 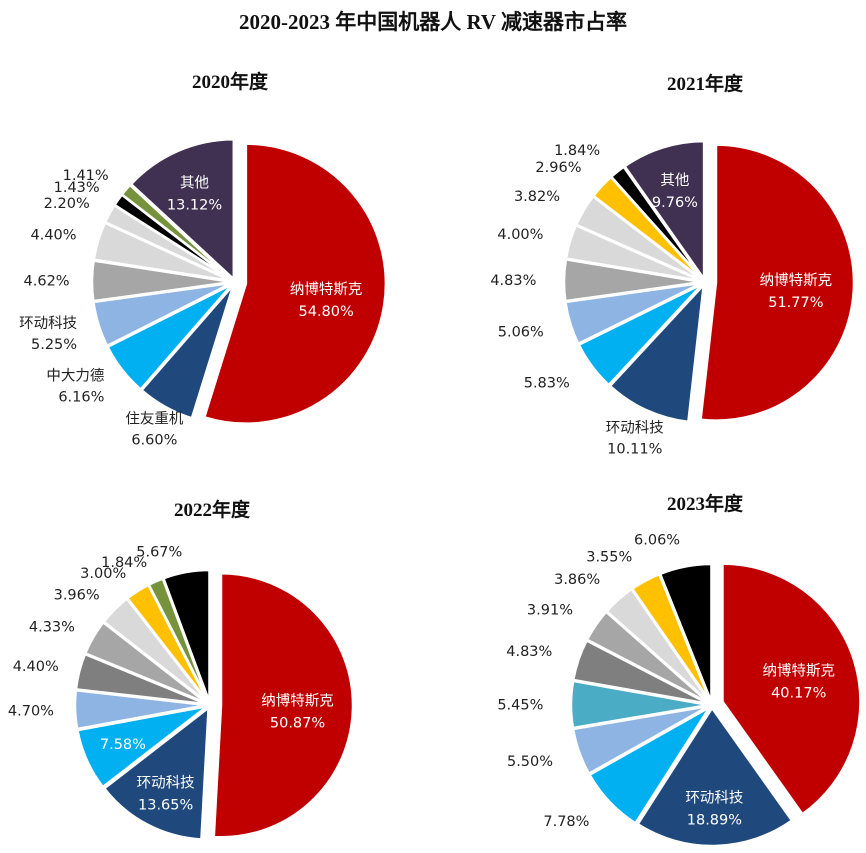 What do you see at coordinates (77, 188) in the screenshot?
I see `slice-label: 1.43%` at bounding box center [77, 188].